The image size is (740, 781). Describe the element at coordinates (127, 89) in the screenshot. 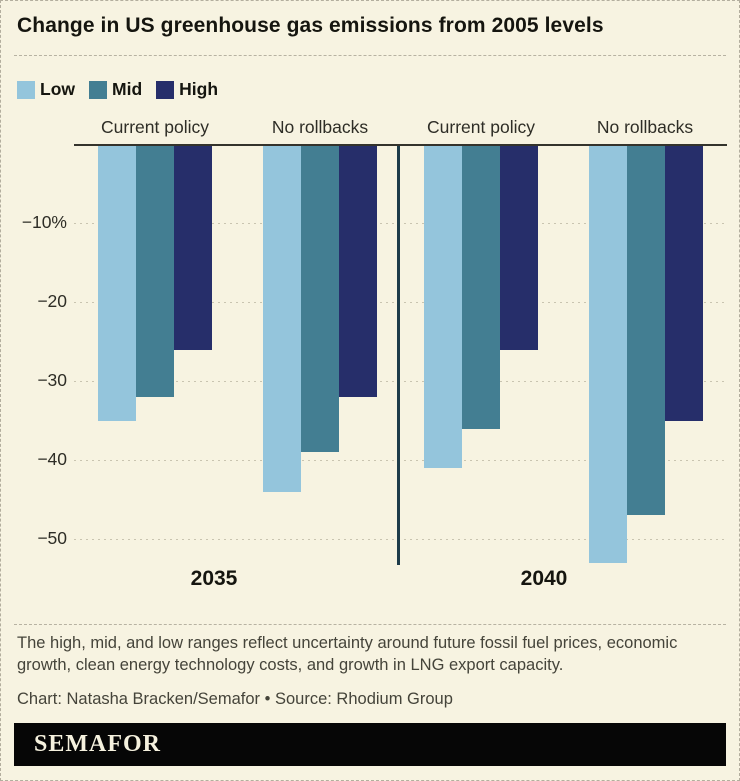

I see `legend-label-mid: Mid` at that location.